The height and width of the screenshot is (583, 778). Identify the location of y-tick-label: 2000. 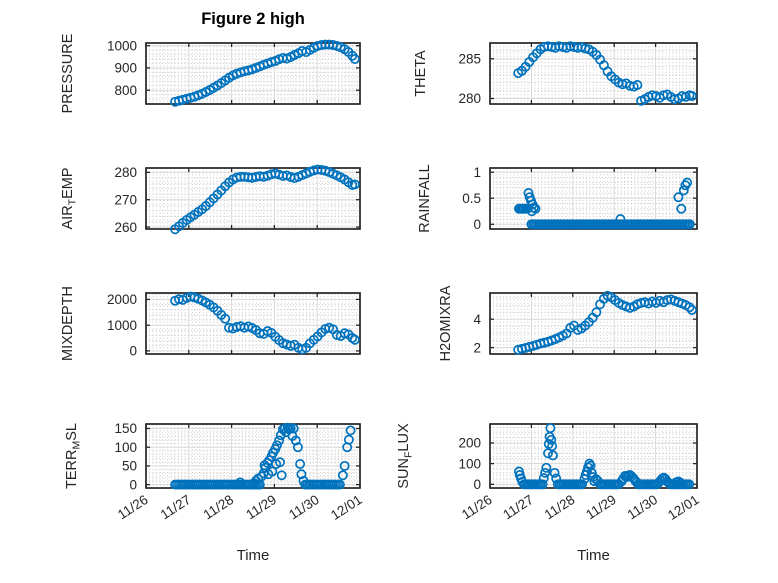
(122, 299).